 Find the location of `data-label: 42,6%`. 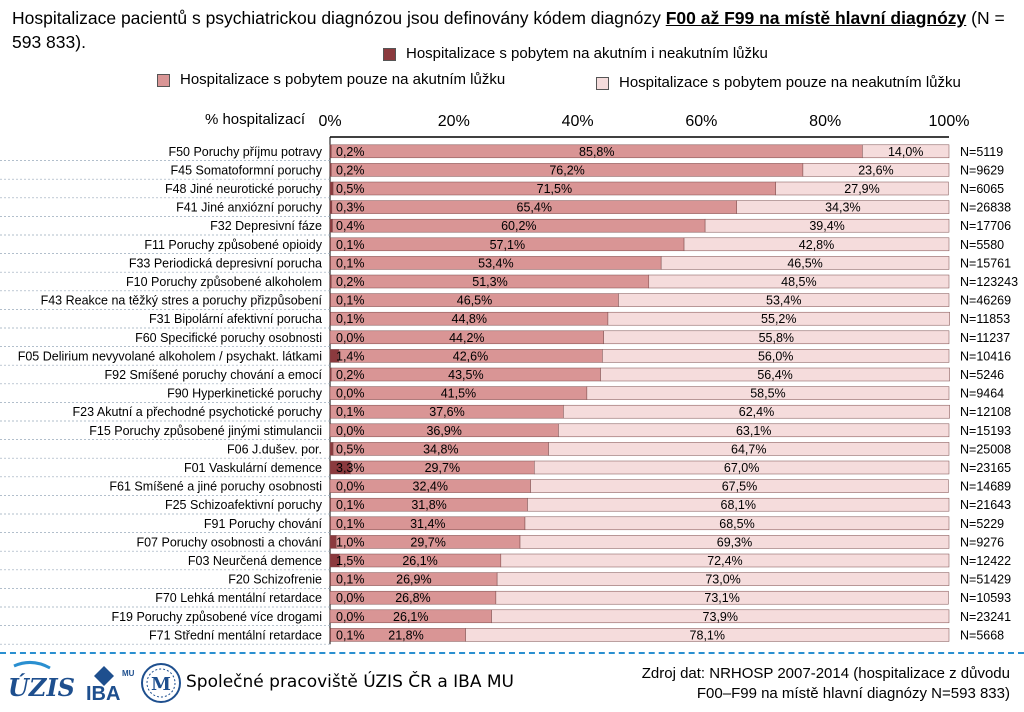

data-label: 42,6% is located at coordinates (470, 356).